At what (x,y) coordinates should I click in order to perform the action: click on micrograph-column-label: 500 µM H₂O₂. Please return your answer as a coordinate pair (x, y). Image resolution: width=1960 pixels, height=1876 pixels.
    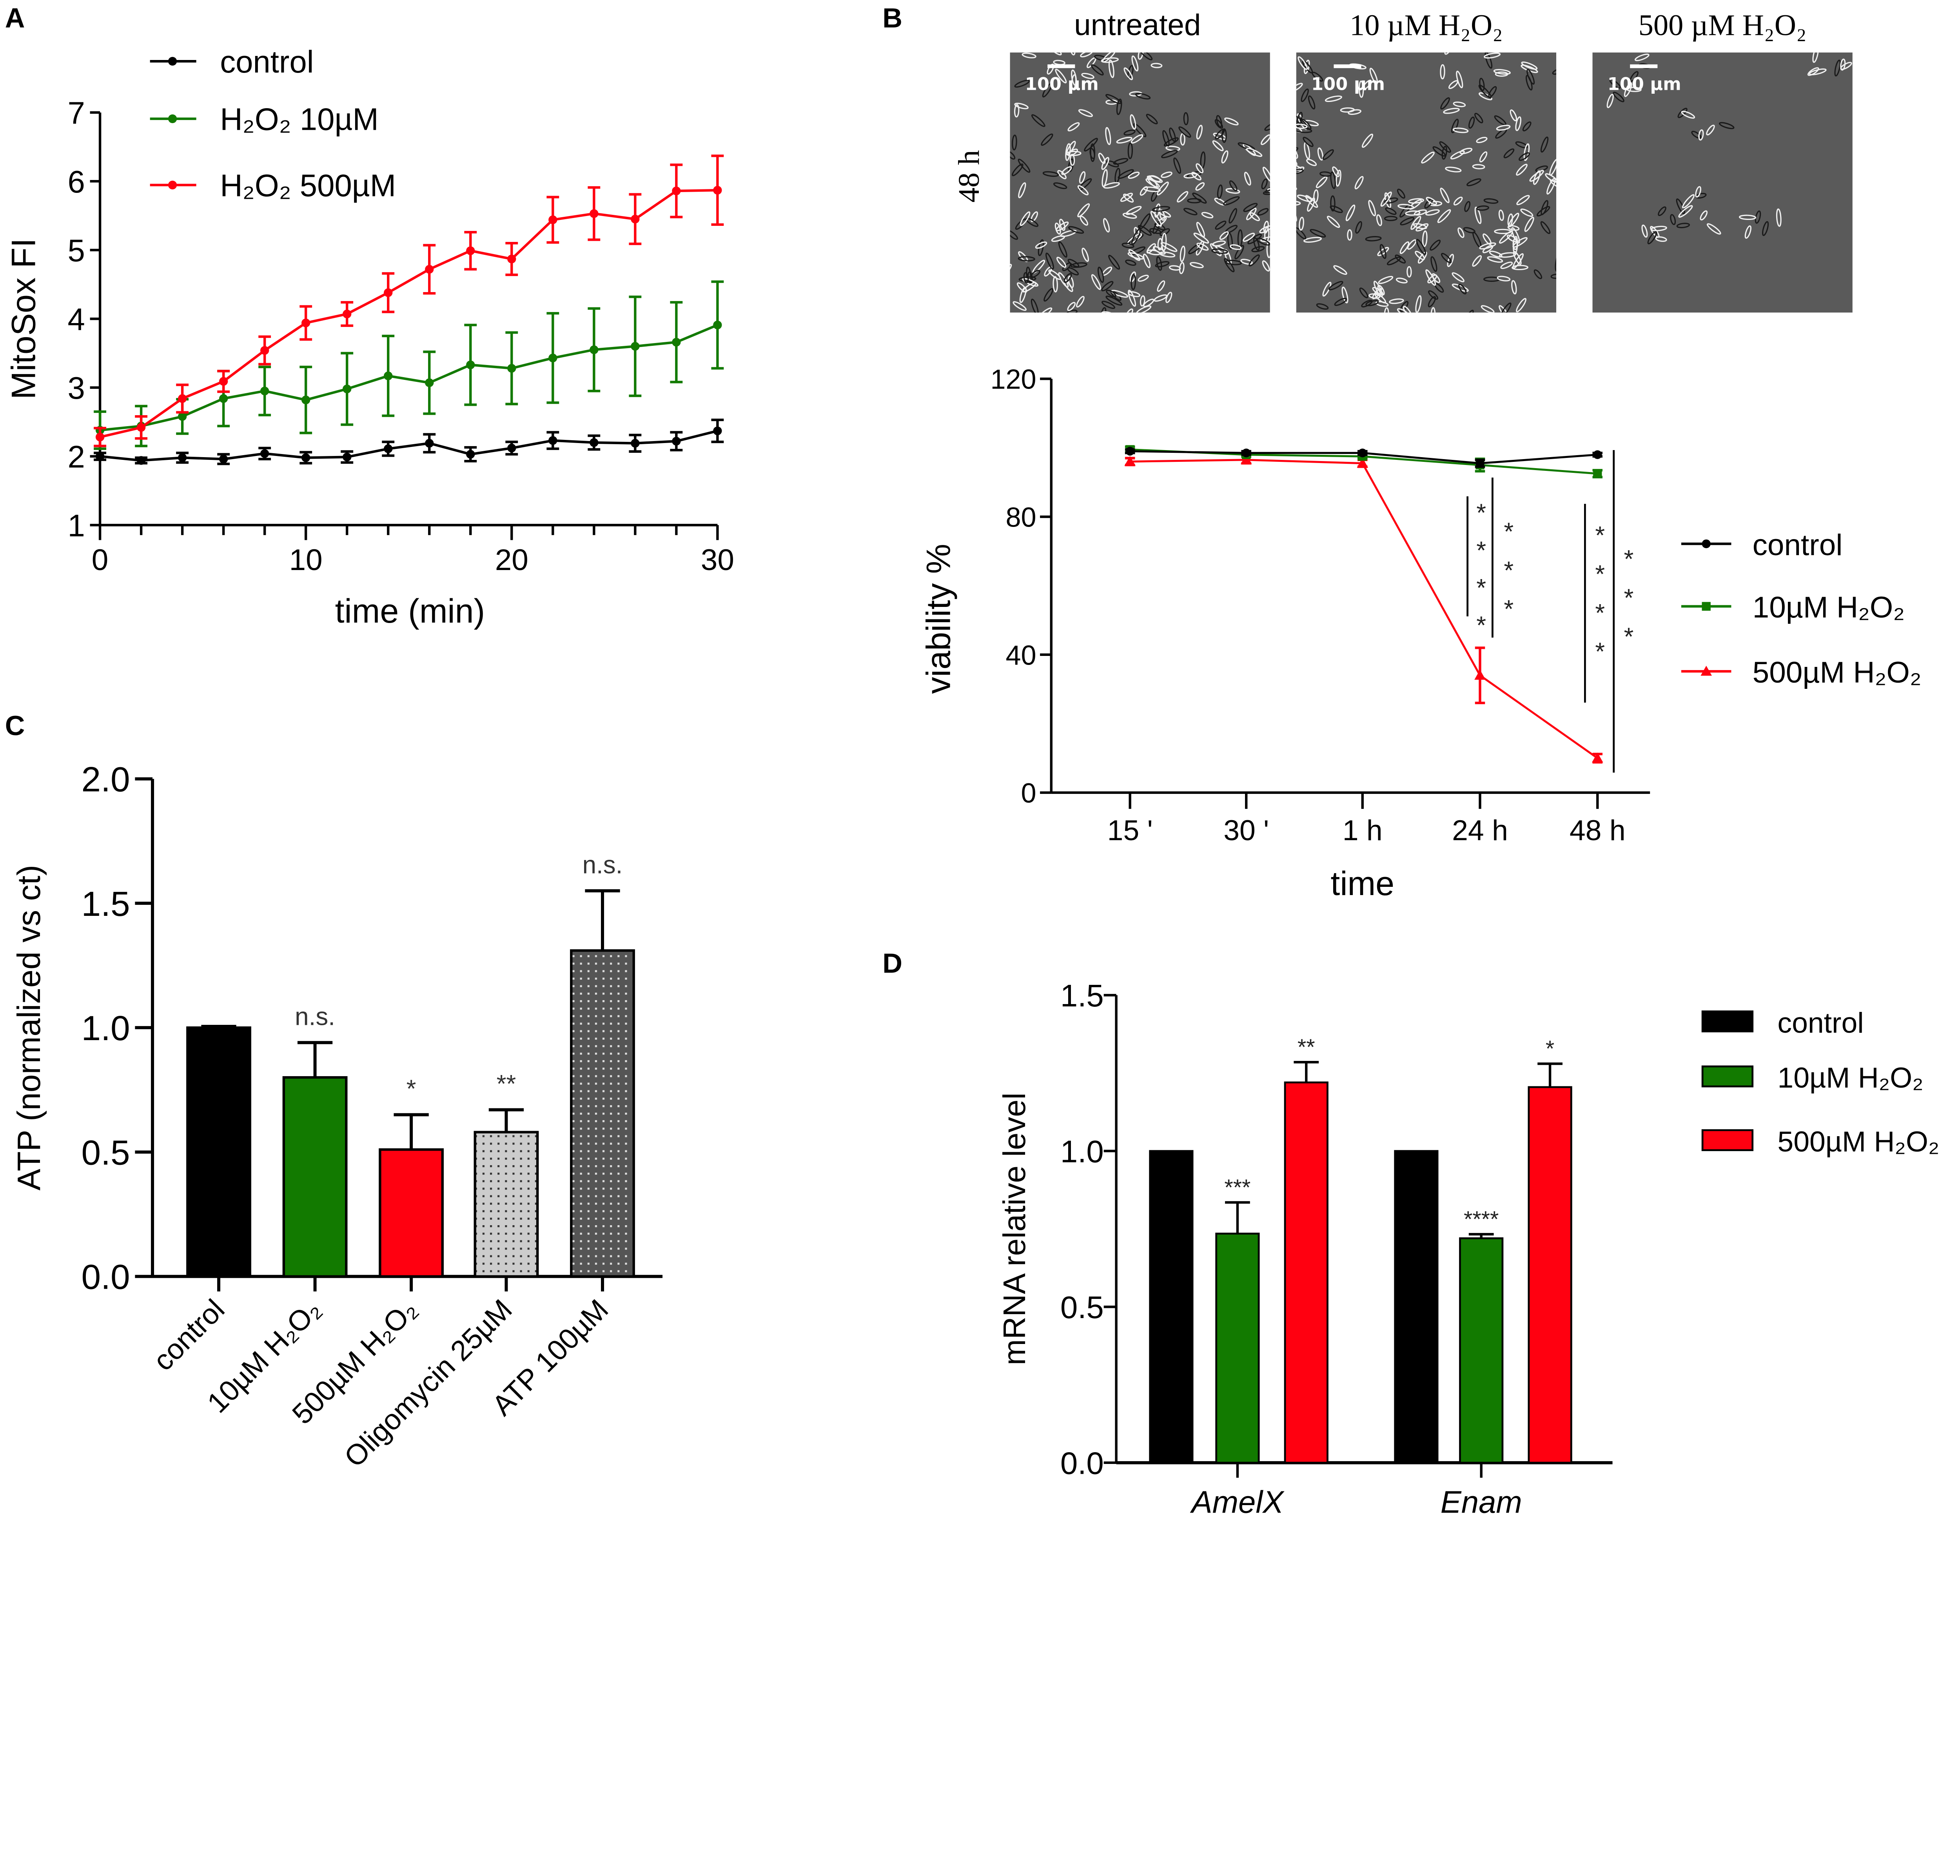
    Looking at the image, I should click on (1723, 25).